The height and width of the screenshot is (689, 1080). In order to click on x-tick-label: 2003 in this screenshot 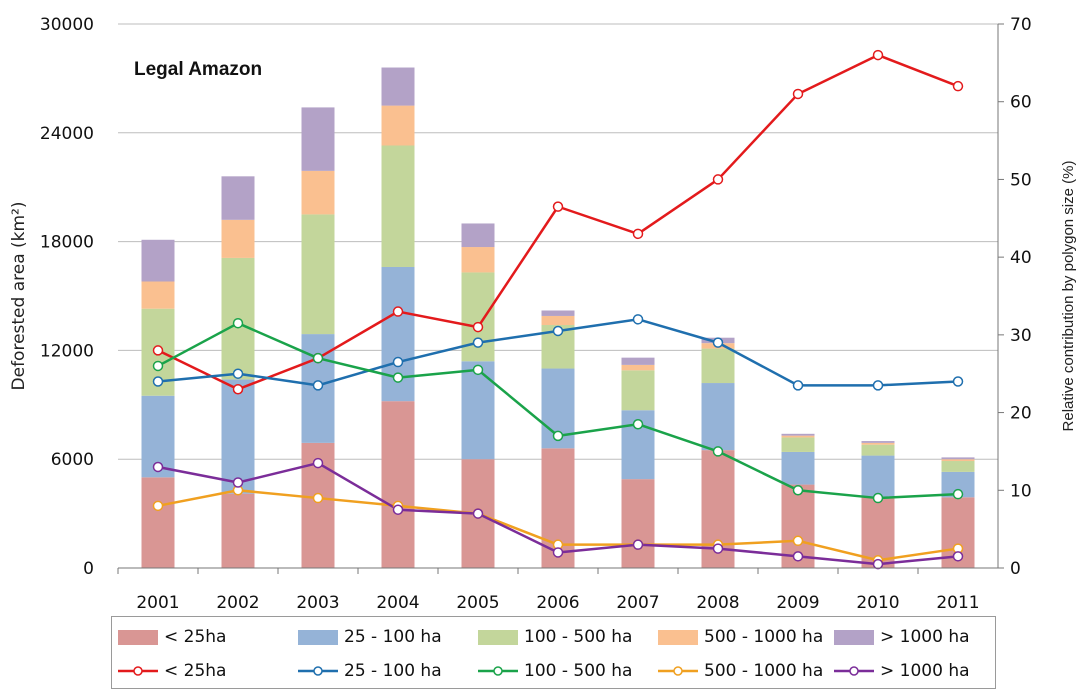, I will do `click(317, 603)`.